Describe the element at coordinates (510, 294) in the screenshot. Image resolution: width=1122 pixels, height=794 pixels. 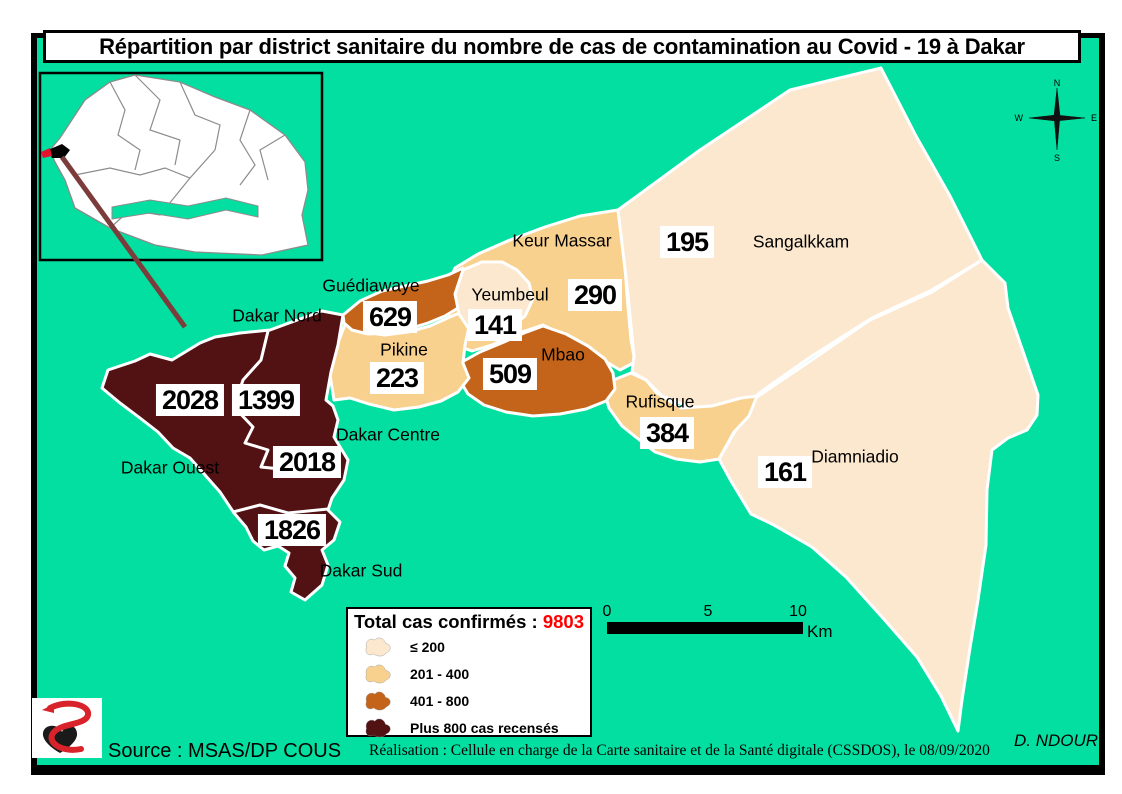
I see `district-label-yeumbeul: Yeumbeul` at that location.